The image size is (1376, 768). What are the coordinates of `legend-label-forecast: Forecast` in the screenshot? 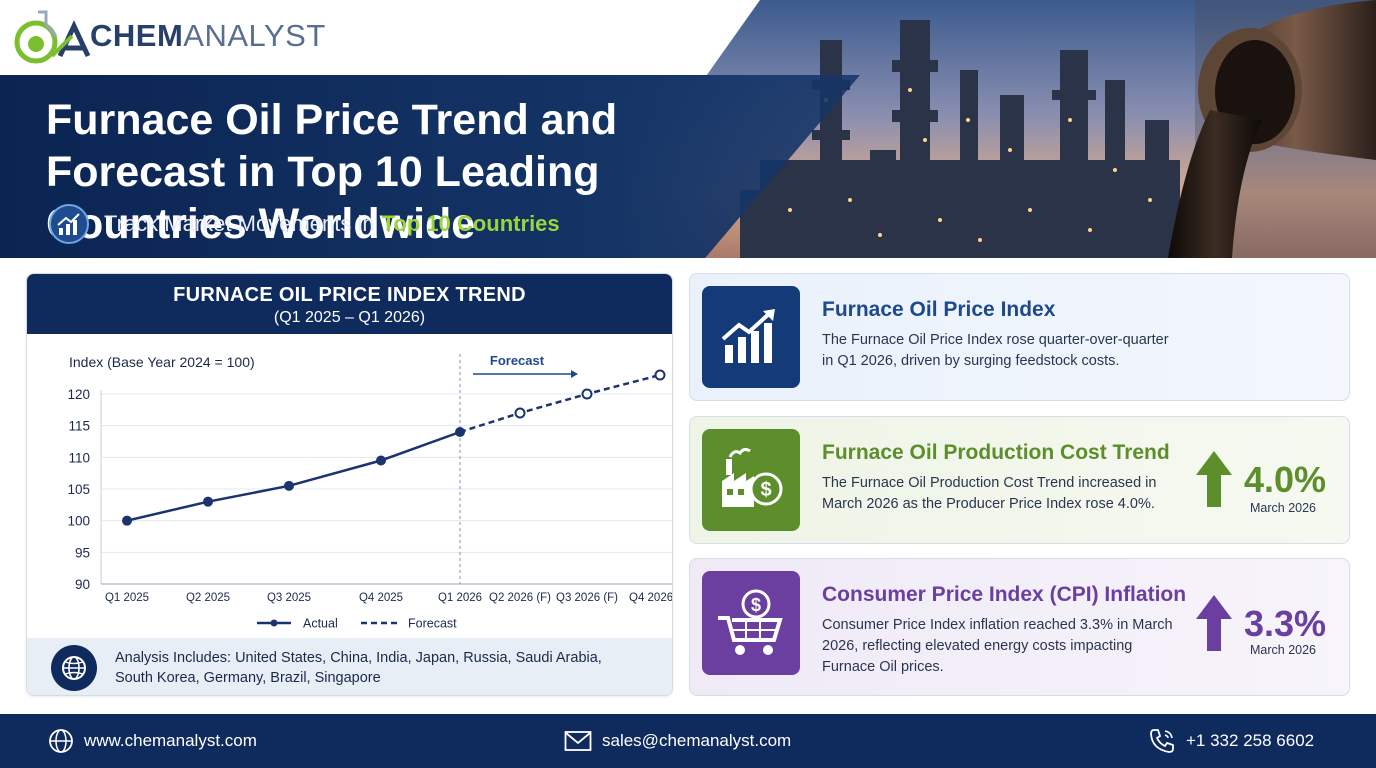 It's located at (432, 624).